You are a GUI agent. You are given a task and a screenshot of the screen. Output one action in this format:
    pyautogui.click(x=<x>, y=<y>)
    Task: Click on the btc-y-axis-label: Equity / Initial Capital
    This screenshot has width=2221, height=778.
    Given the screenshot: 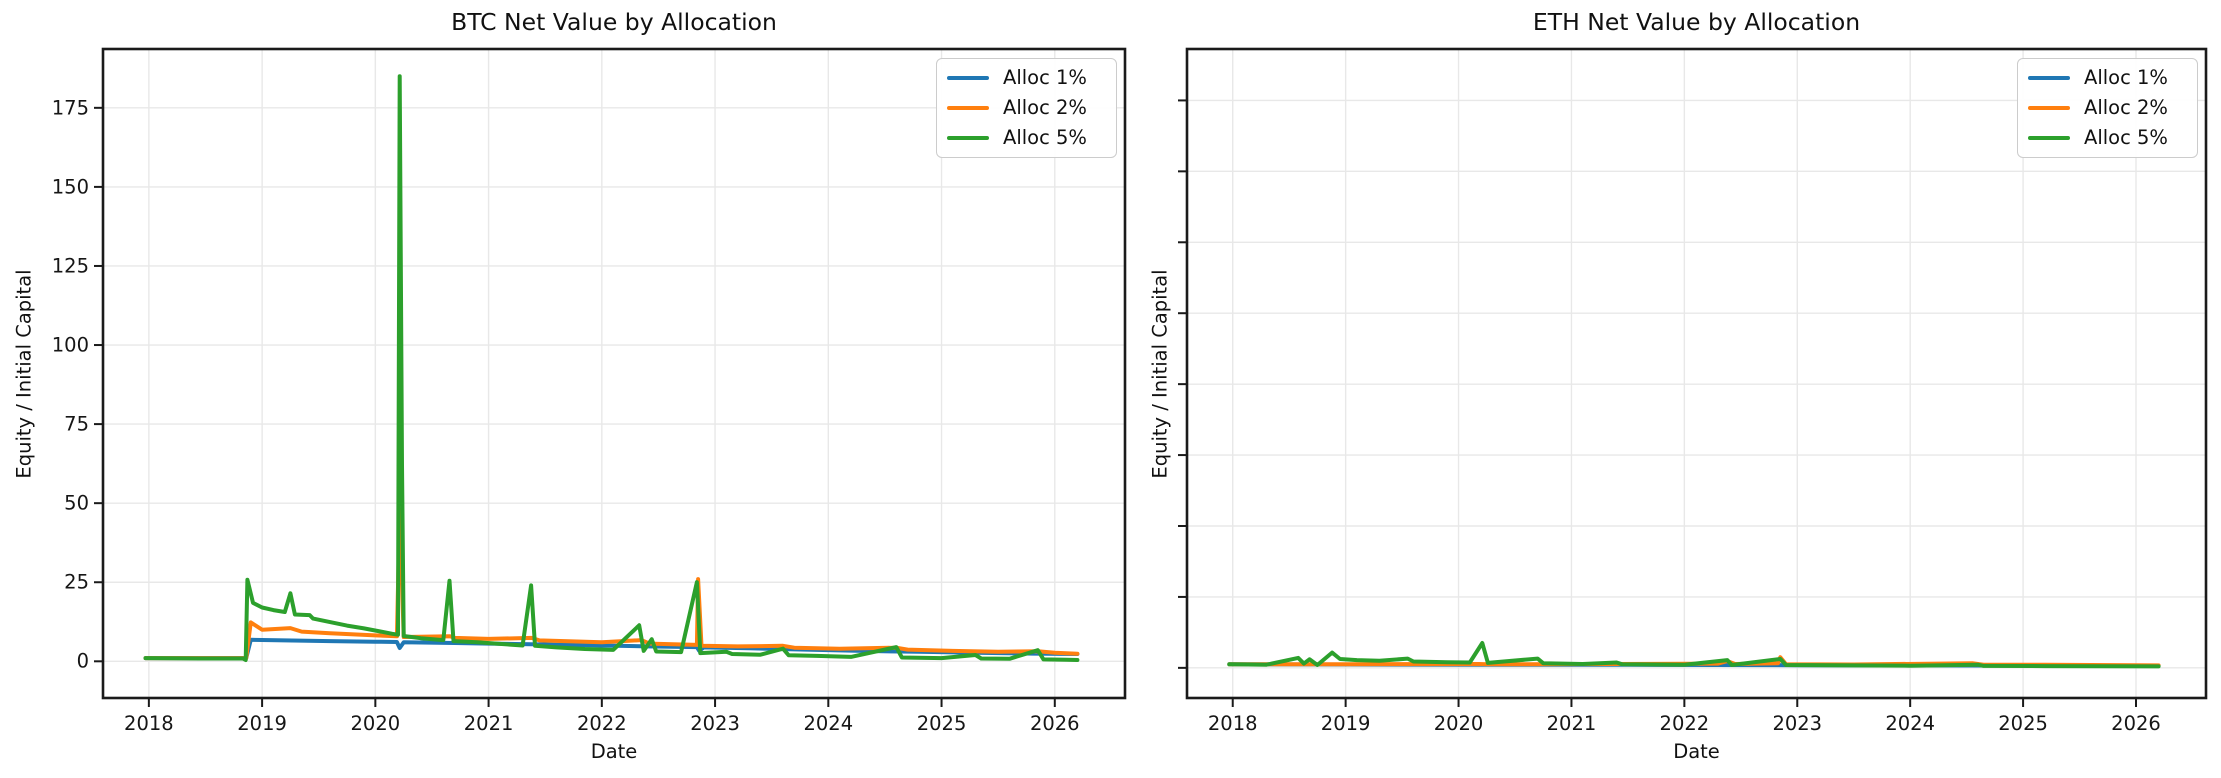 What is the action you would take?
    pyautogui.click(x=24, y=373)
    